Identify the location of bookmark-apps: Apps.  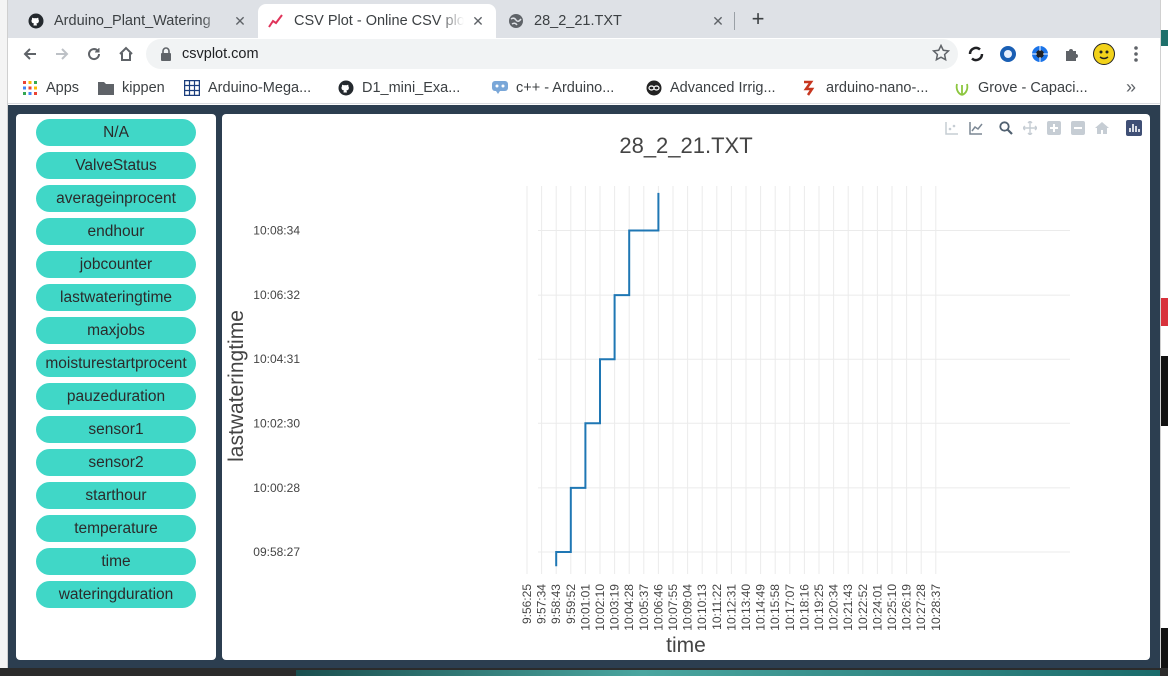
(50, 88).